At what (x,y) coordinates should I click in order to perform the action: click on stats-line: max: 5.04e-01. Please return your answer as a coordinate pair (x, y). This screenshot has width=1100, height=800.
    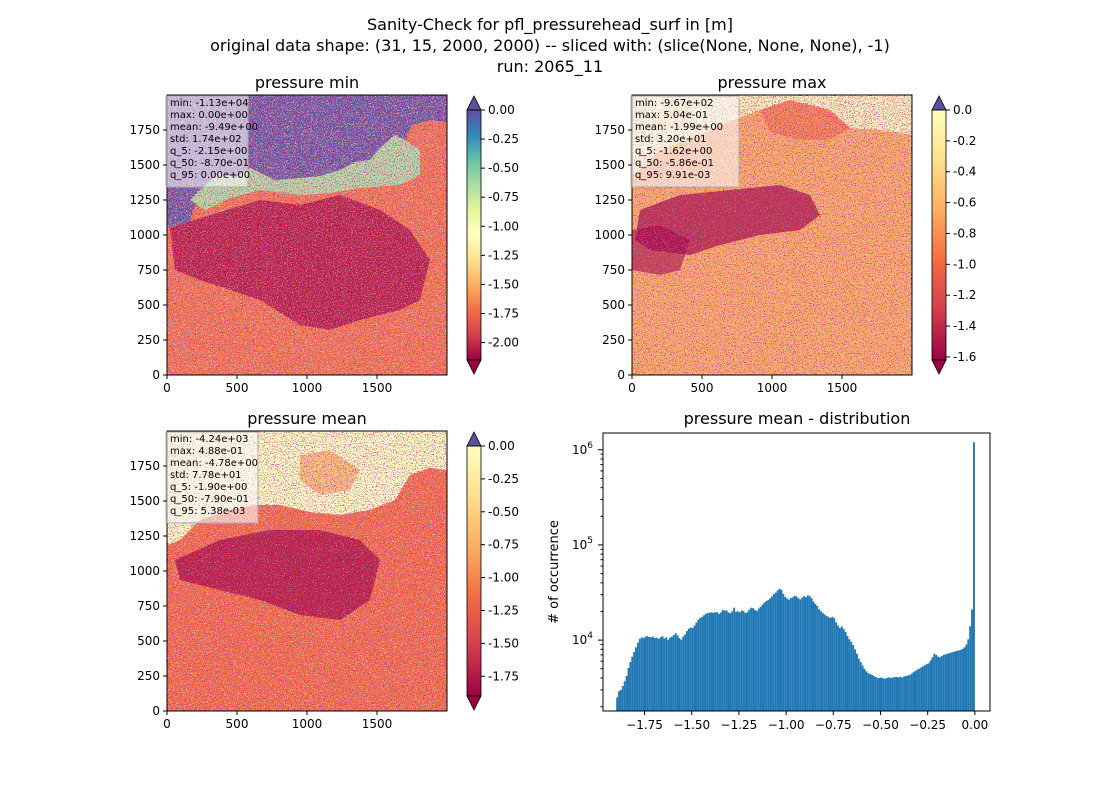
    Looking at the image, I should click on (671, 115).